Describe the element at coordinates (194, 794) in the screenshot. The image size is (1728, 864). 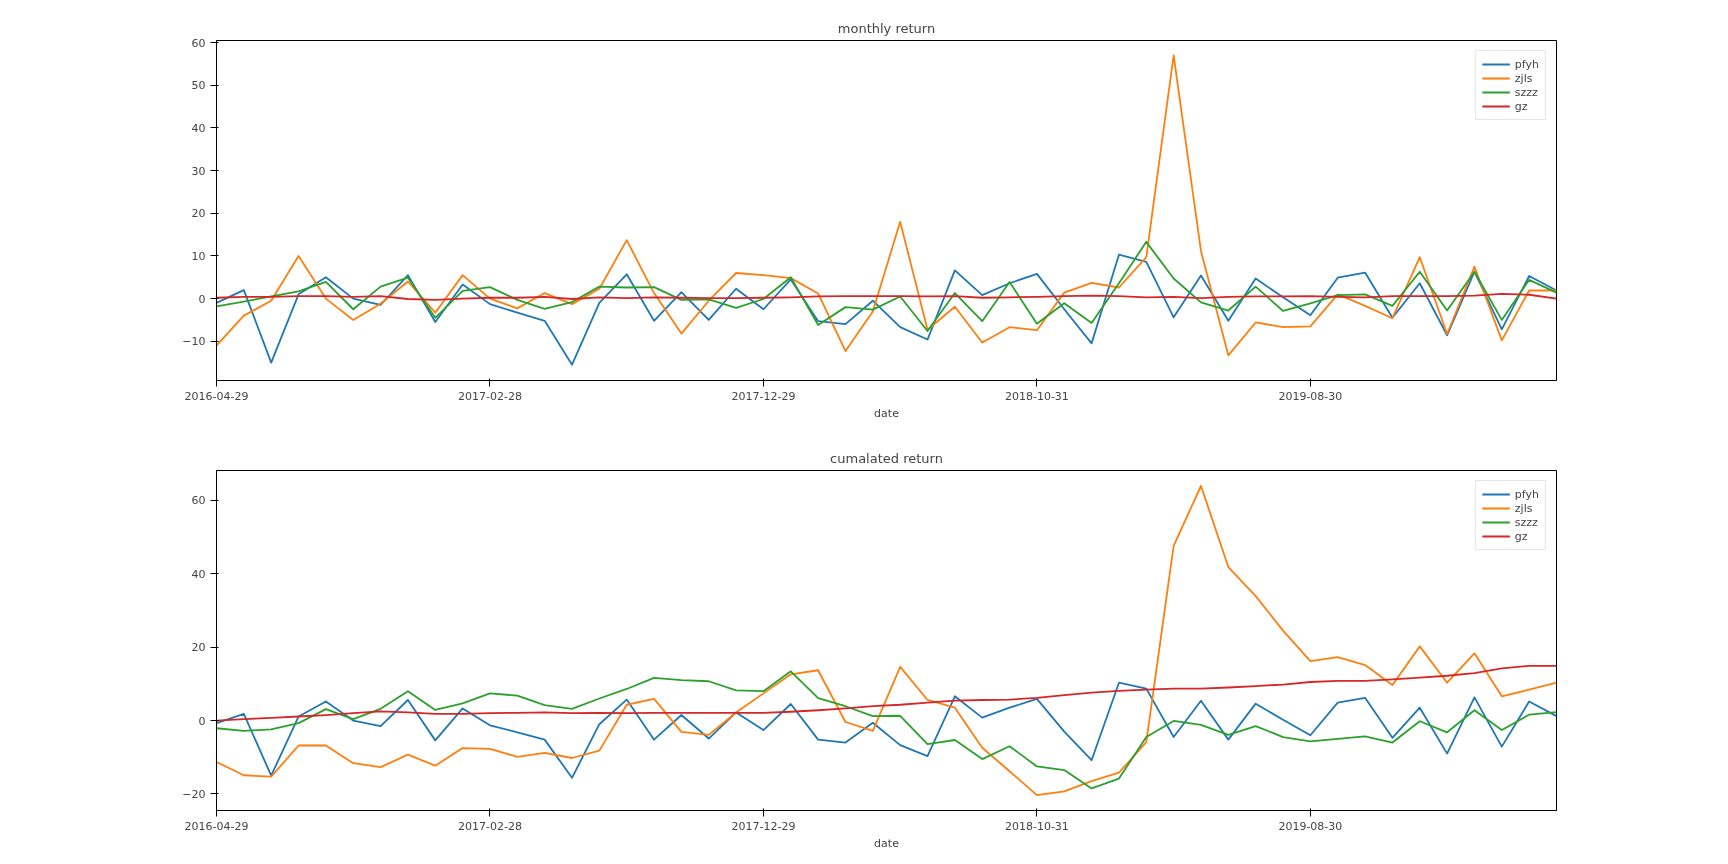
I see `y-tick-label: −20` at that location.